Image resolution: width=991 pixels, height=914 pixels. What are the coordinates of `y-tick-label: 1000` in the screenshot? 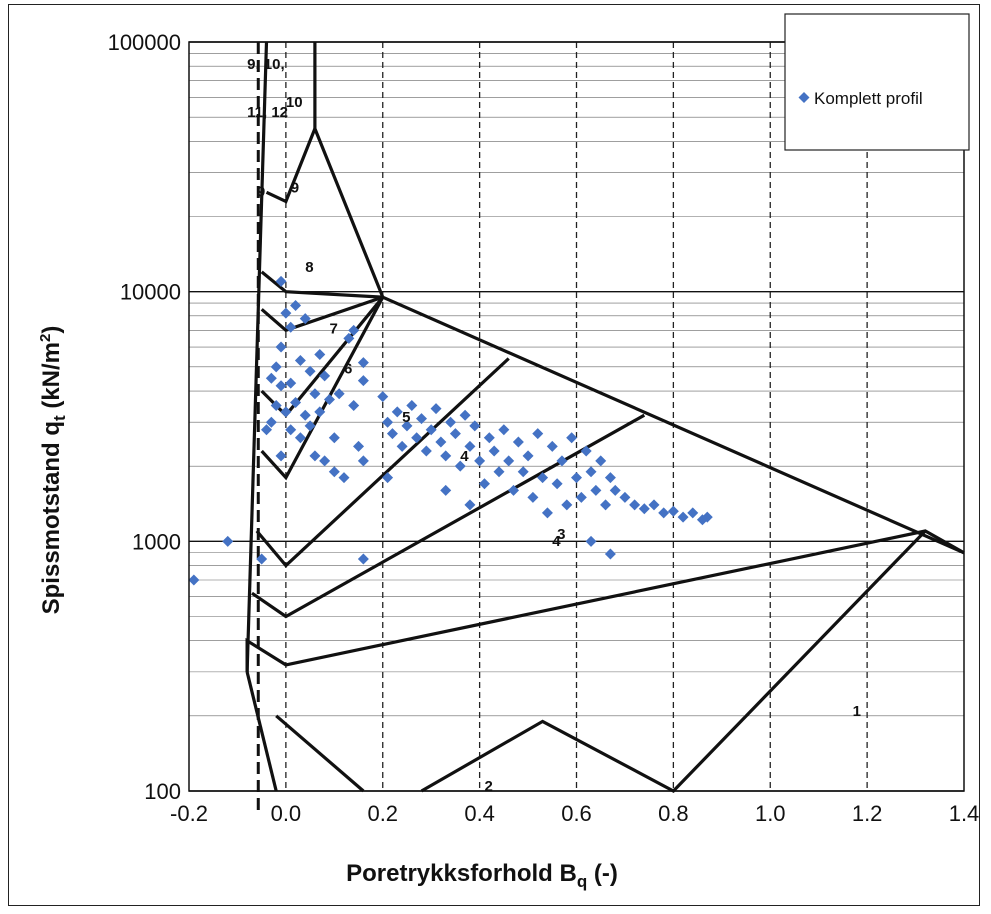 It's located at (156, 541).